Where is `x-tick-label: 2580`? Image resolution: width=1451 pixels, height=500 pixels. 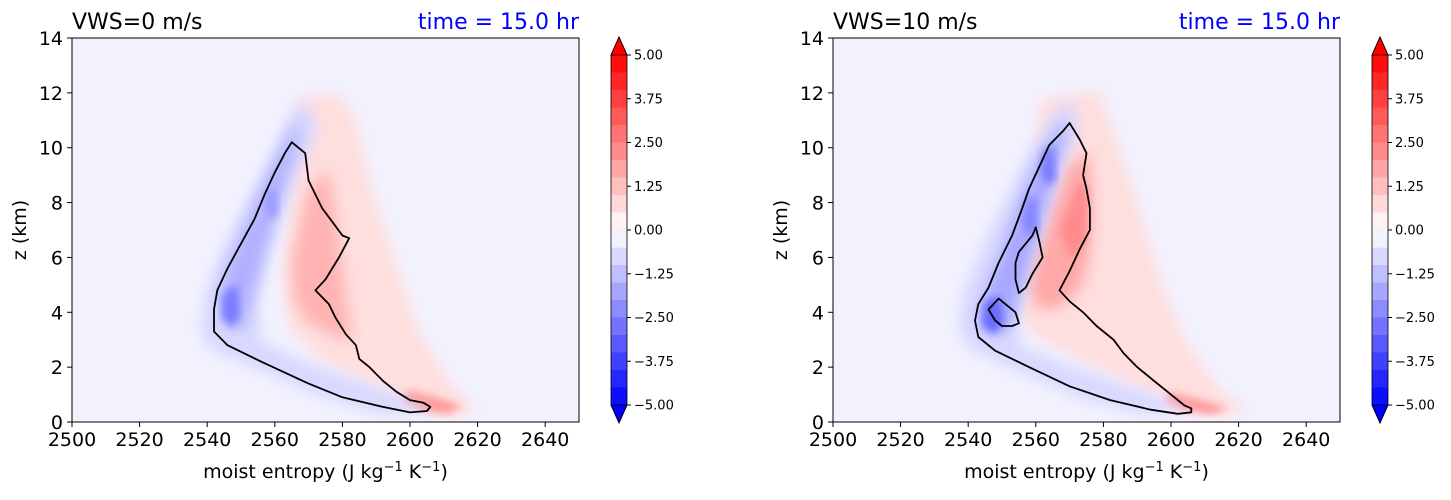
x-tick-label: 2580 is located at coordinates (1103, 440).